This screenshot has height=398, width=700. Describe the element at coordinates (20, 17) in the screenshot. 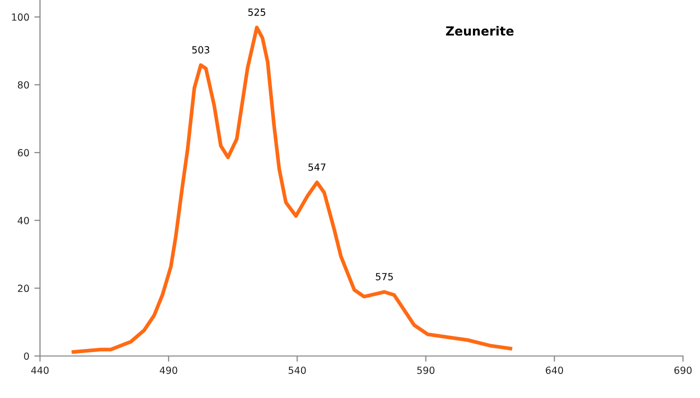

I see `y-tick-label: 100` at that location.